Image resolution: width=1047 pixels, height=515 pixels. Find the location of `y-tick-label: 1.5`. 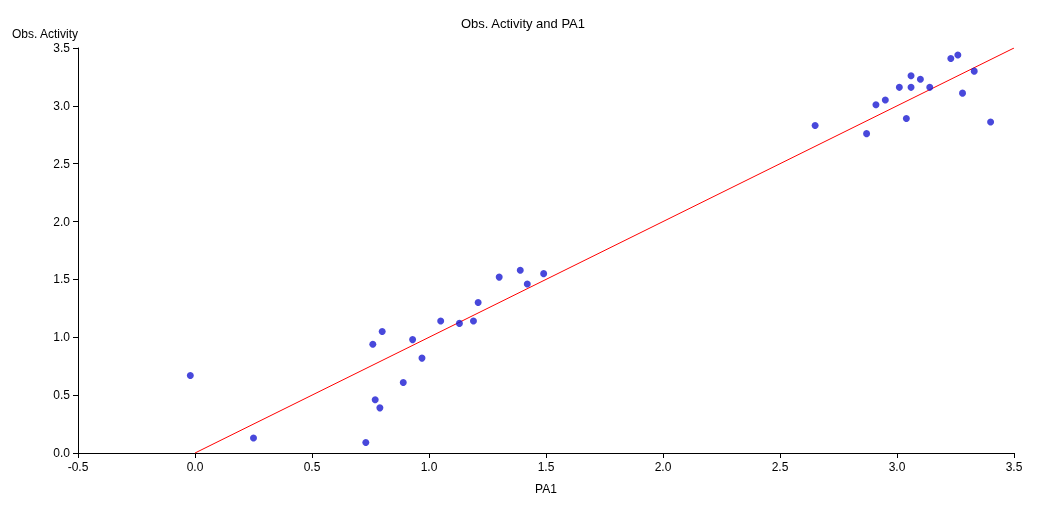

y-tick-label: 1.5 is located at coordinates (62, 279).